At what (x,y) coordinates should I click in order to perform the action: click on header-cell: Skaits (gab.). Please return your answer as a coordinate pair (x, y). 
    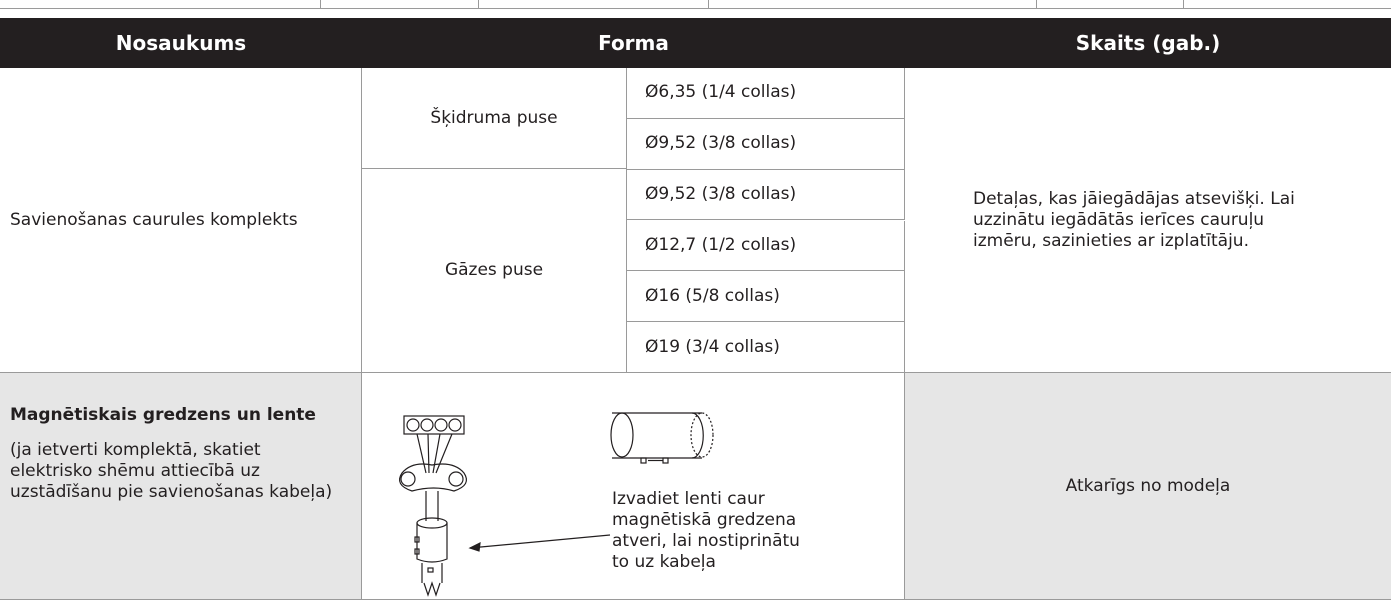
    Looking at the image, I should click on (1148, 43).